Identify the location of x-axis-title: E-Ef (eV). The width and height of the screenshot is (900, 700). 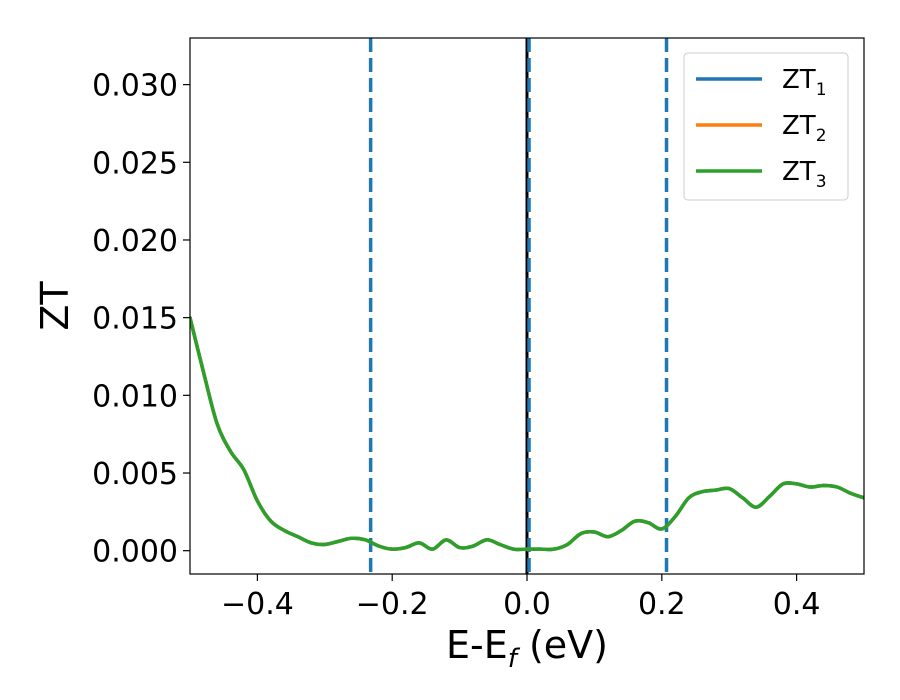
(527, 648).